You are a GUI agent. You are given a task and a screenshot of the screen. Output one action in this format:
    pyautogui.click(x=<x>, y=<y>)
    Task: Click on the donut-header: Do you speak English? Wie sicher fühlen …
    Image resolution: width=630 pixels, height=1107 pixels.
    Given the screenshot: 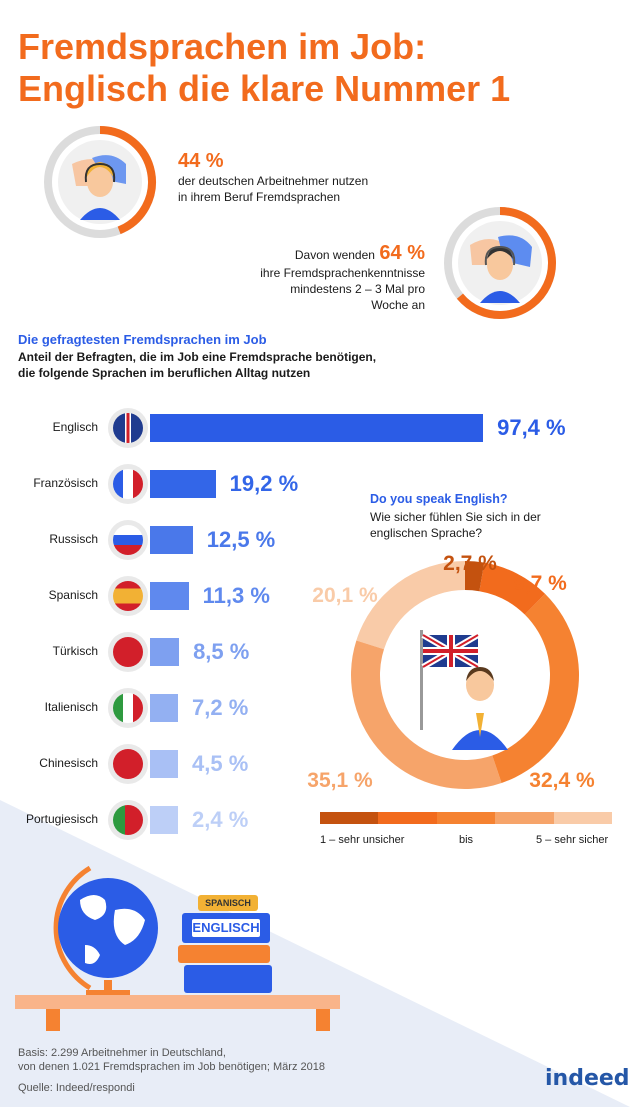 What is the action you would take?
    pyautogui.click(x=455, y=516)
    